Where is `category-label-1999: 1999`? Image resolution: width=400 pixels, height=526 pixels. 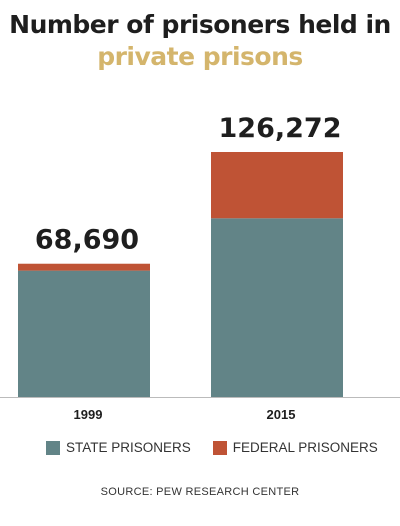
category-label-1999: 1999 is located at coordinates (88, 414).